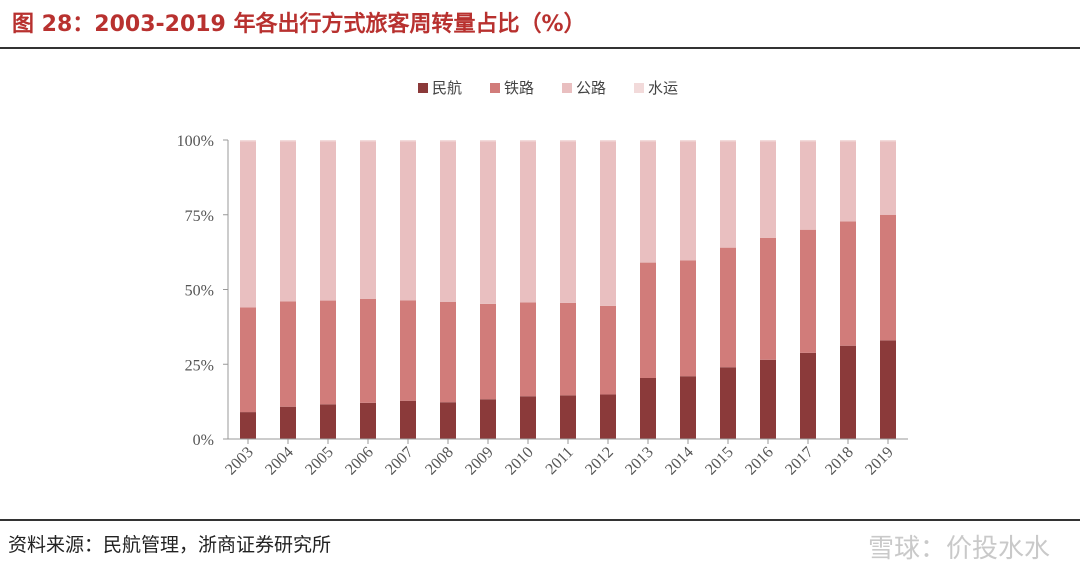  What do you see at coordinates (888, 289) in the screenshot?
I see `bar-stack-2019` at bounding box center [888, 289].